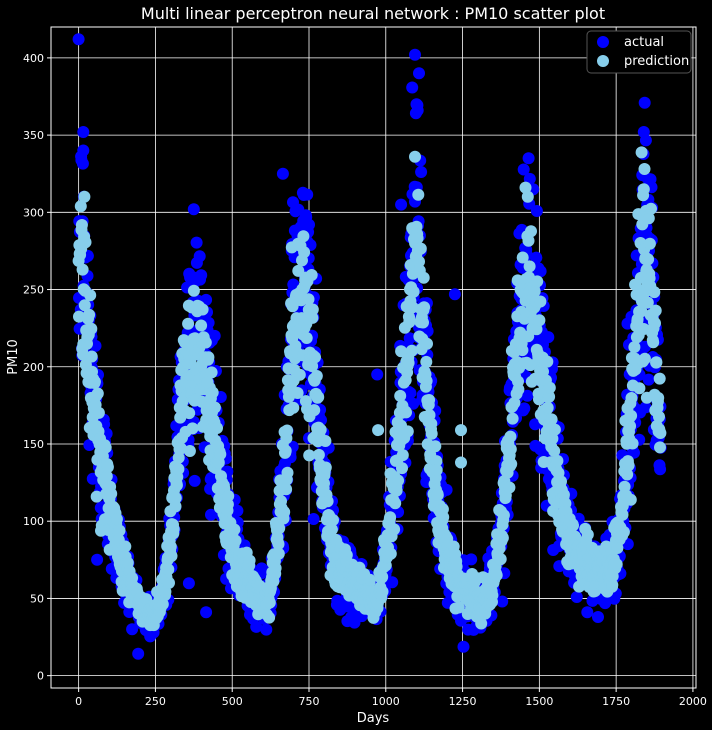 Image resolution: width=712 pixels, height=730 pixels. I want to click on legend-label-actual: actual, so click(644, 42).